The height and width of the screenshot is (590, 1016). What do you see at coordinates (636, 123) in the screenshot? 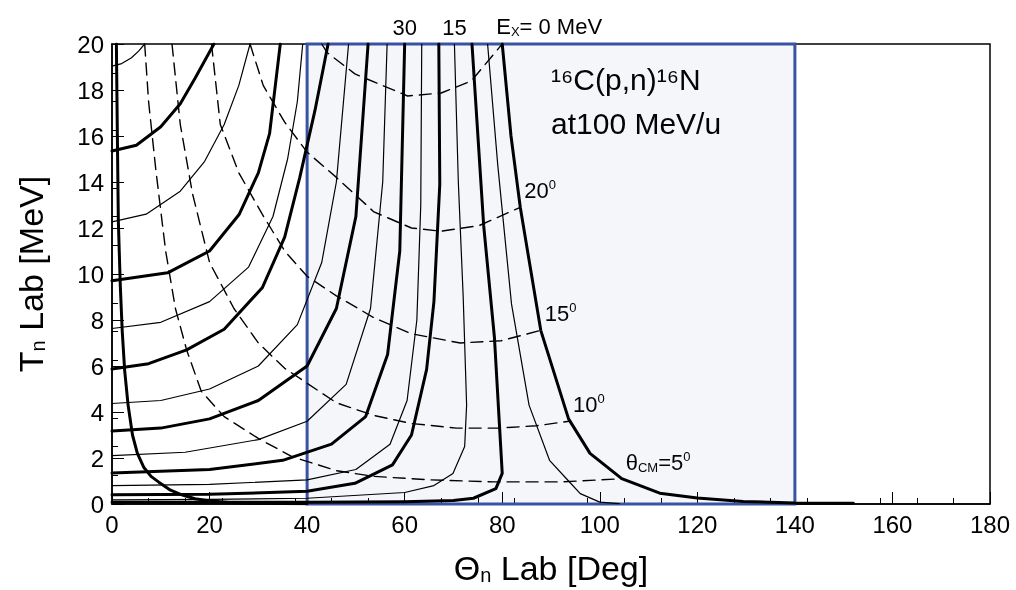
I see `text: at100 MeV/u` at bounding box center [636, 123].